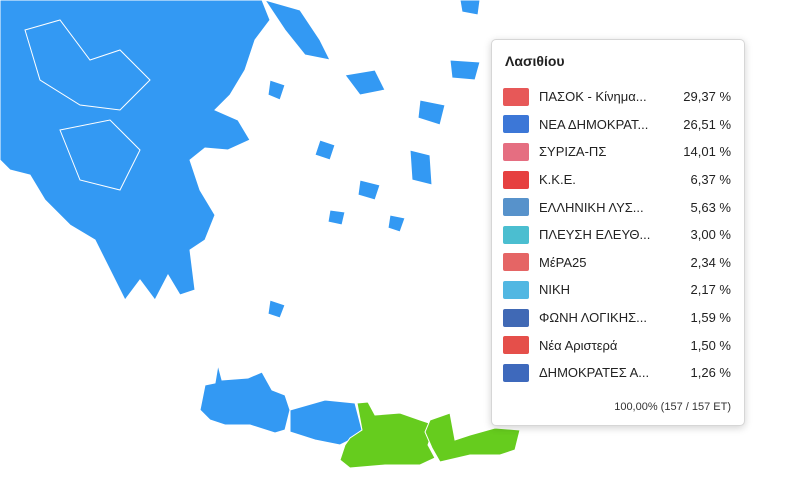 Image resolution: width=807 pixels, height=481 pixels. Describe the element at coordinates (617, 180) in the screenshot. I see `party-row: Κ.Κ.Ε. 6,37 %` at that location.